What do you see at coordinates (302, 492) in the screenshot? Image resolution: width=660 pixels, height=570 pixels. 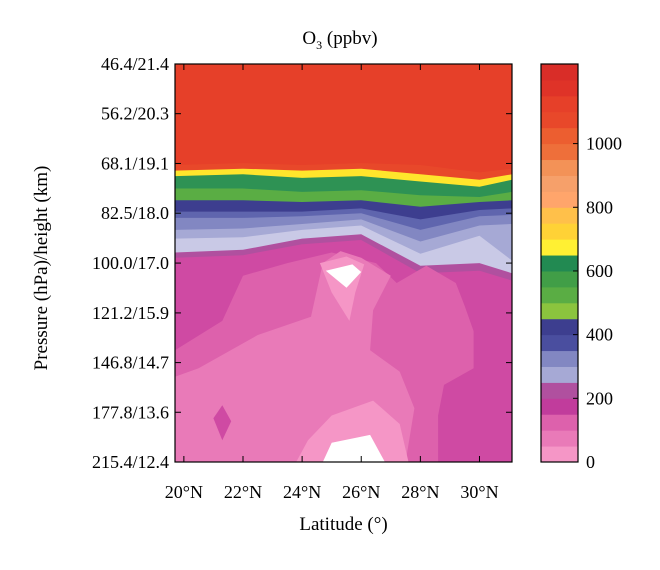 I see `x-tick-label: 24°N` at bounding box center [302, 492].